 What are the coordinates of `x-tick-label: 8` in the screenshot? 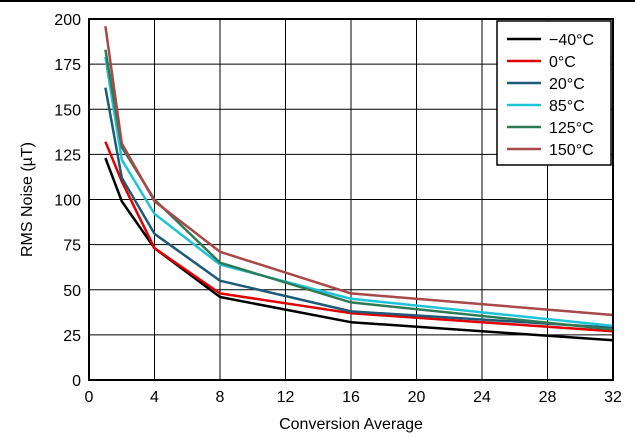 It's located at (220, 397).